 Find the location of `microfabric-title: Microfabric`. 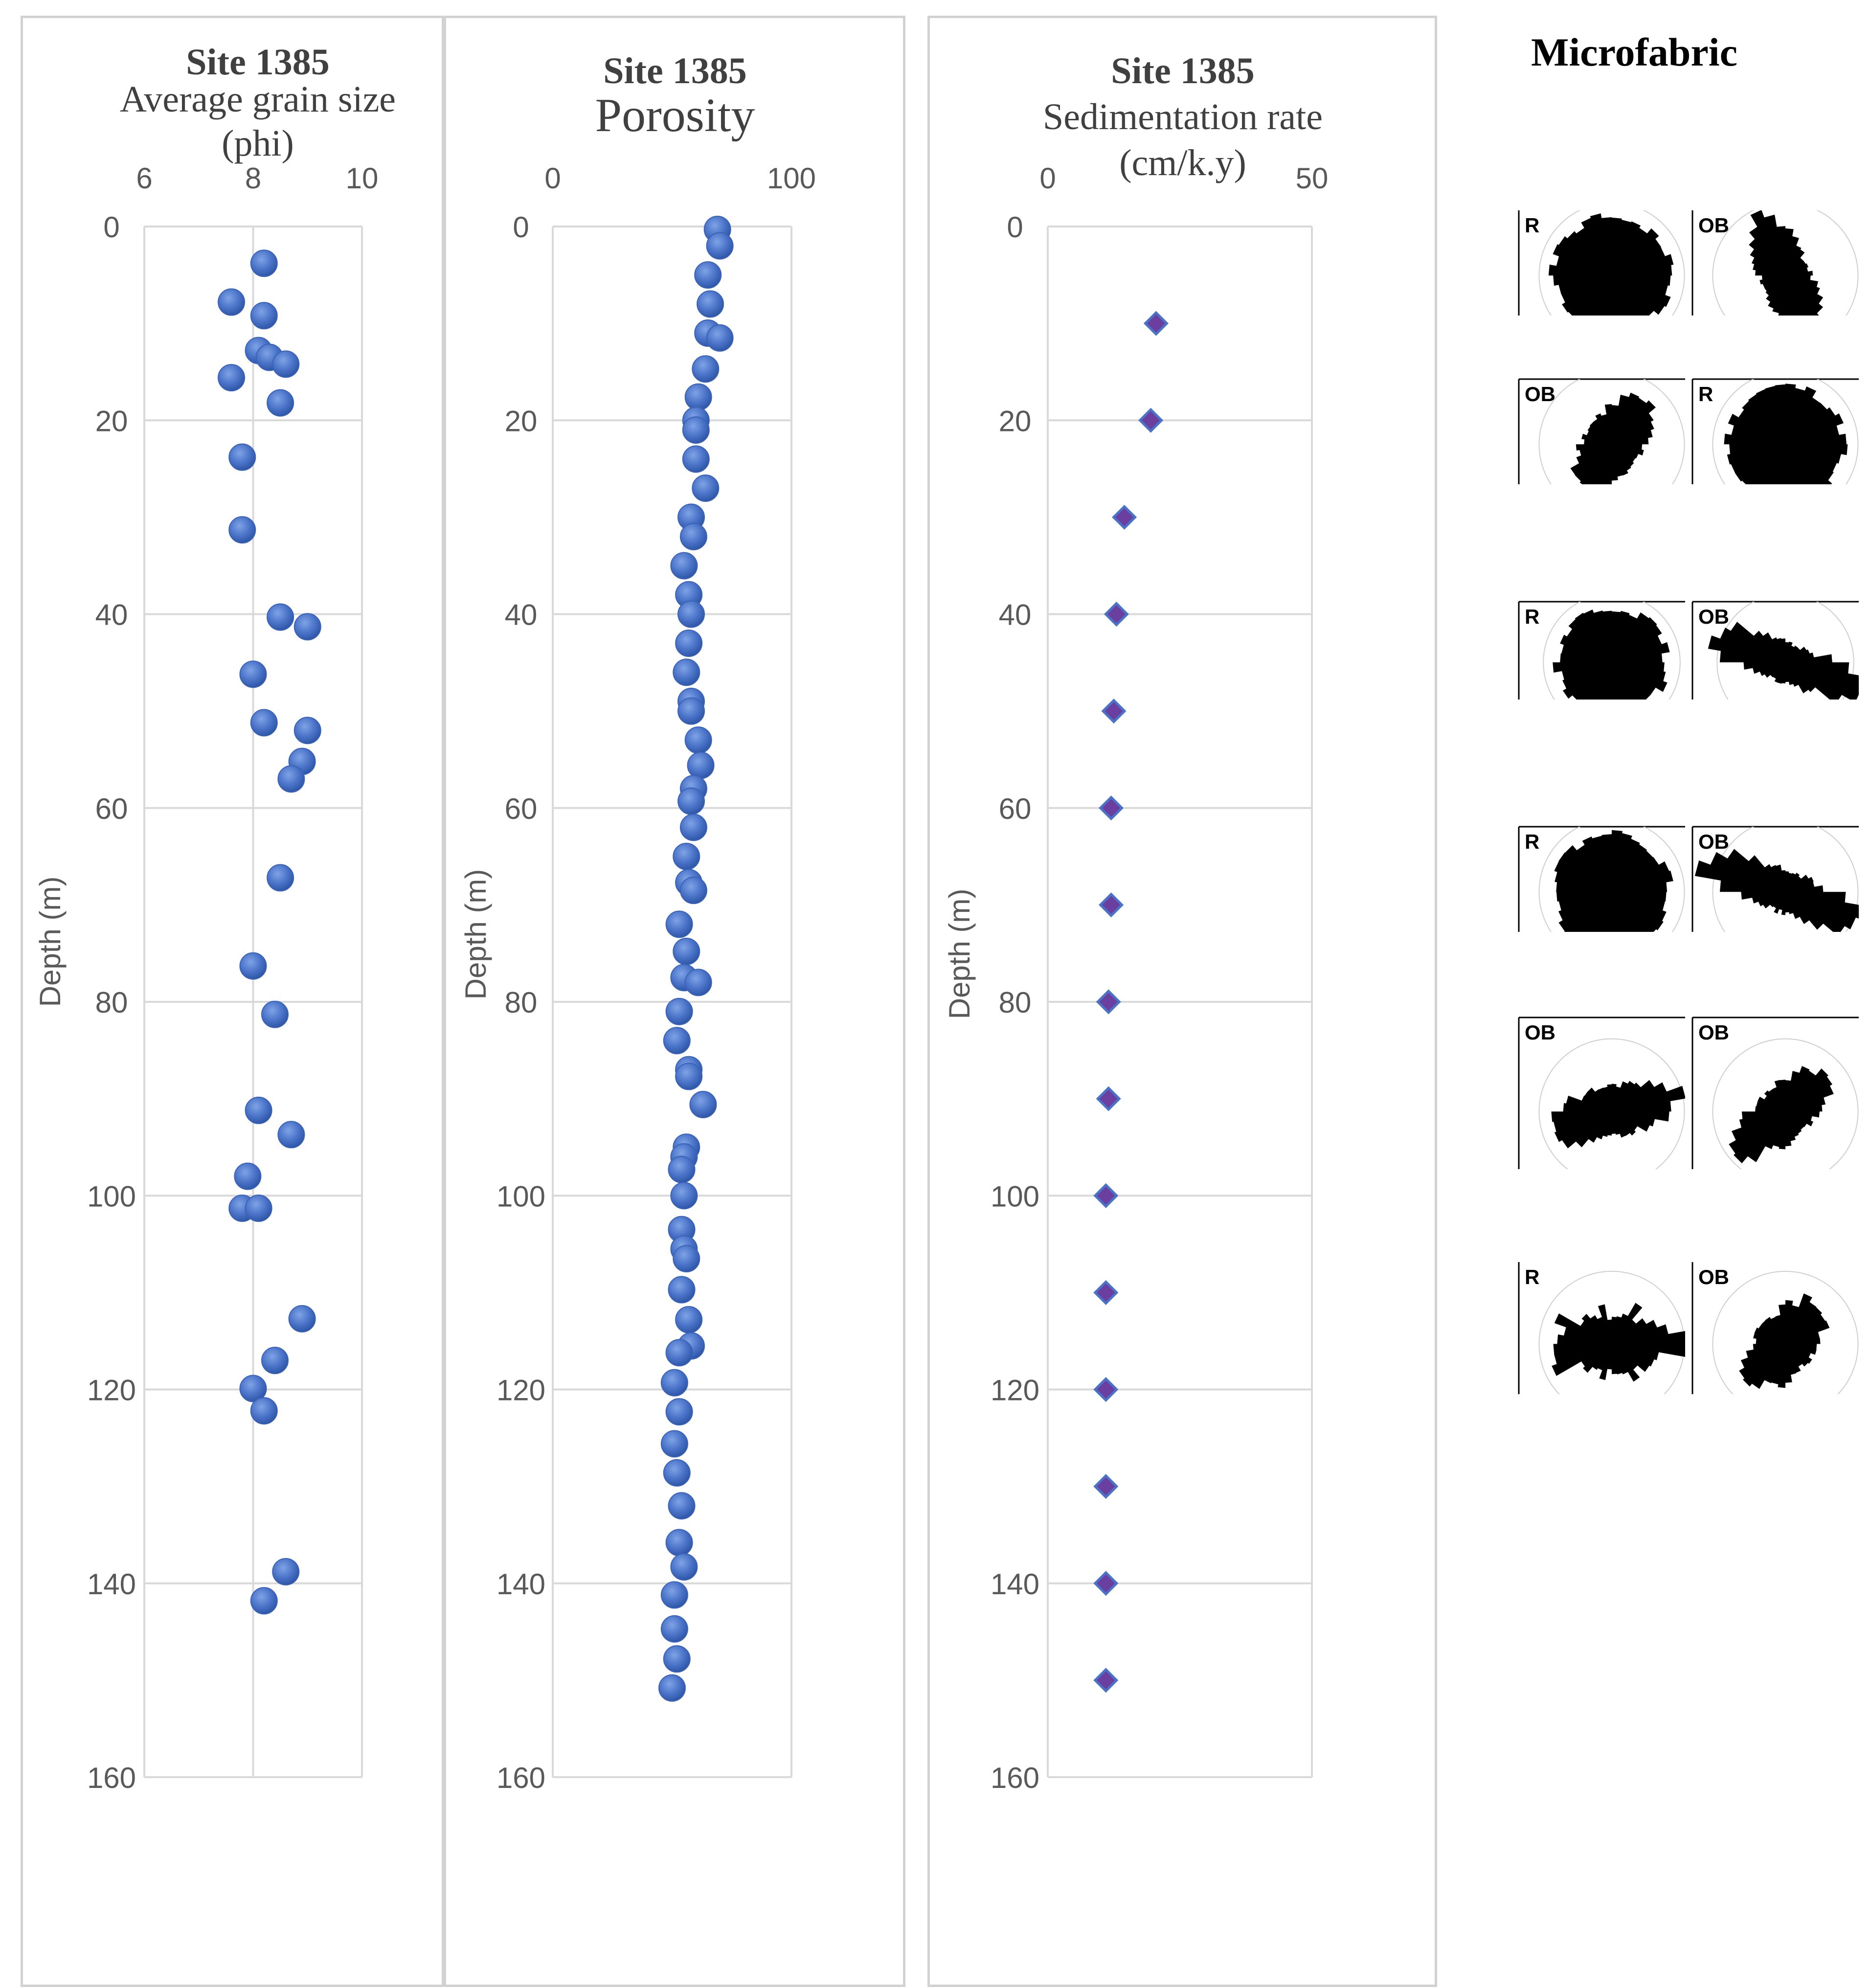

microfabric-title: Microfabric is located at coordinates (1634, 52).